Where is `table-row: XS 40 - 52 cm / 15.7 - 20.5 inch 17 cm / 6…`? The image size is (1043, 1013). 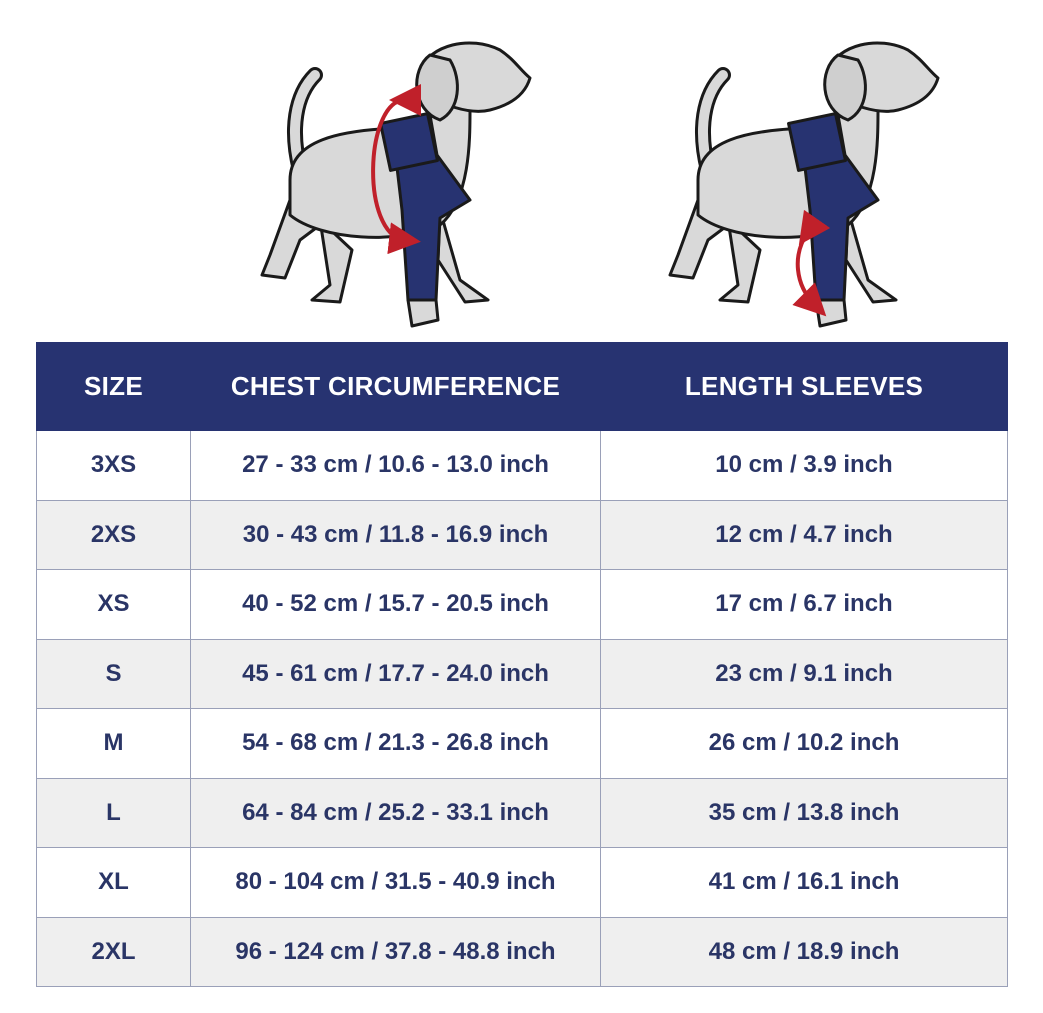
table-row: XS 40 - 52 cm / 15.7 - 20.5 inch 17 cm / 6… is located at coordinates (522, 604).